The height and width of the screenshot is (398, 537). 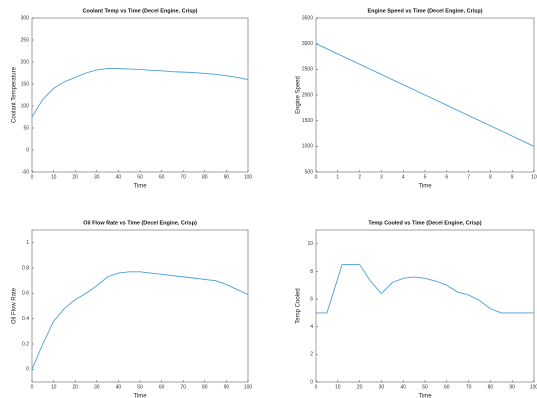 I want to click on y-tick-label: 4, so click(x=311, y=327).